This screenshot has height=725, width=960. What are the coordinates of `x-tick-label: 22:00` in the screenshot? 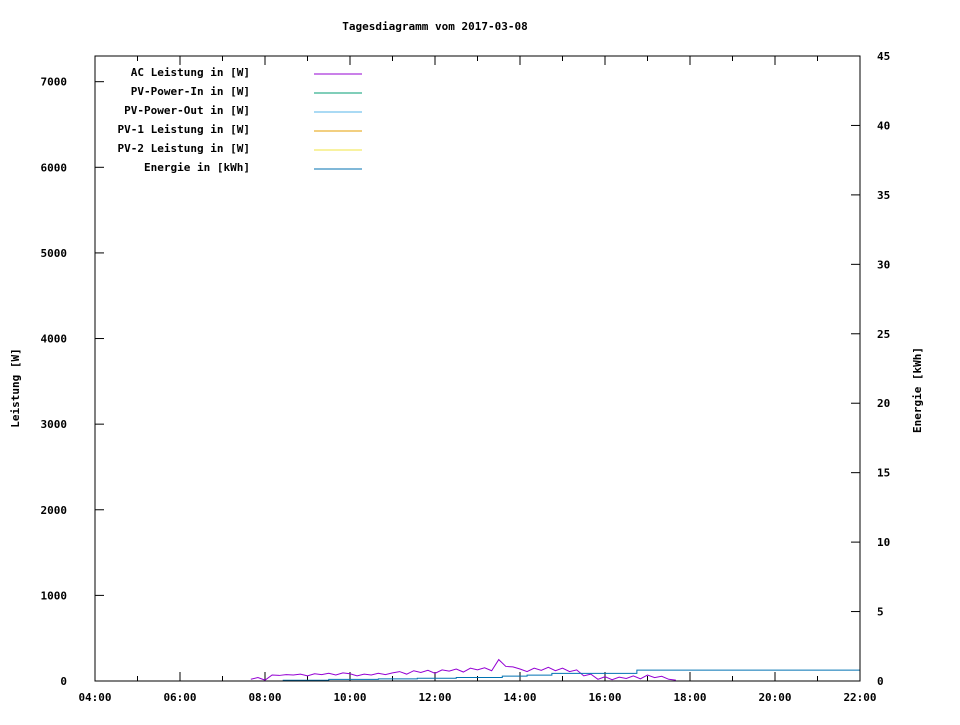 It's located at (859, 697).